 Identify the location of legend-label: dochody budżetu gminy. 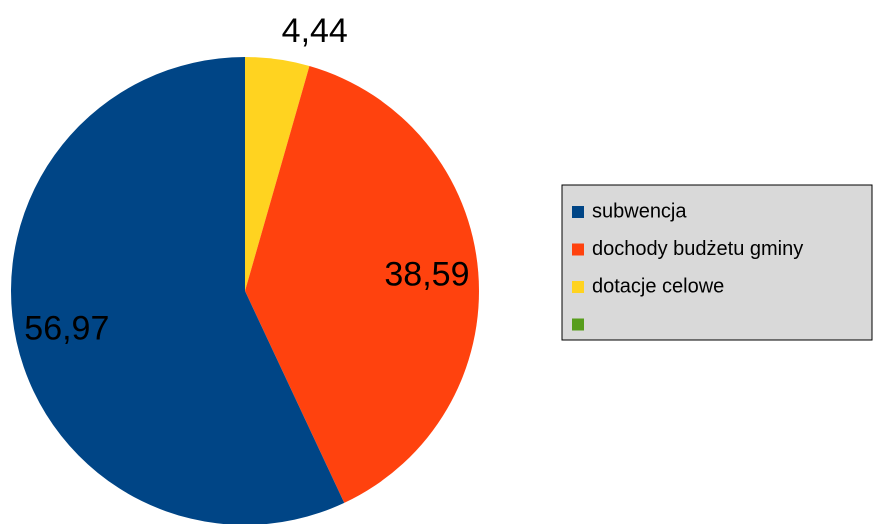
(697, 249).